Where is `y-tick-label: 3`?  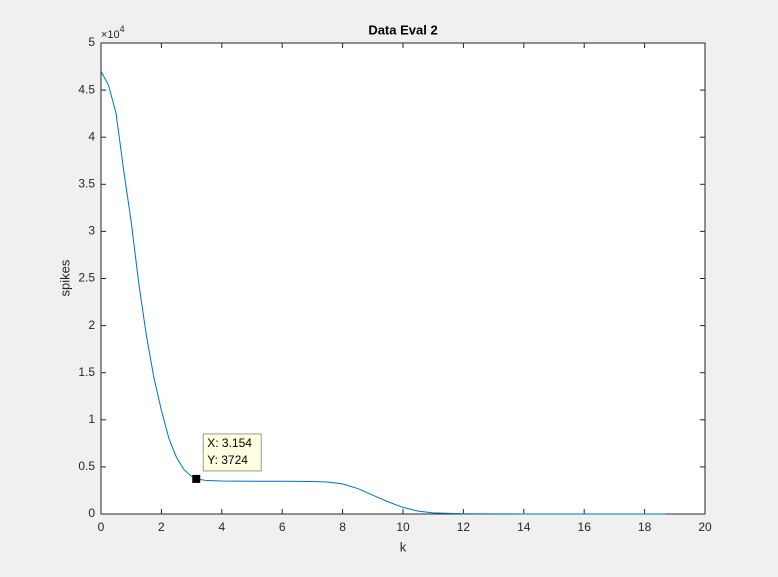
y-tick-label: 3 is located at coordinates (91, 231).